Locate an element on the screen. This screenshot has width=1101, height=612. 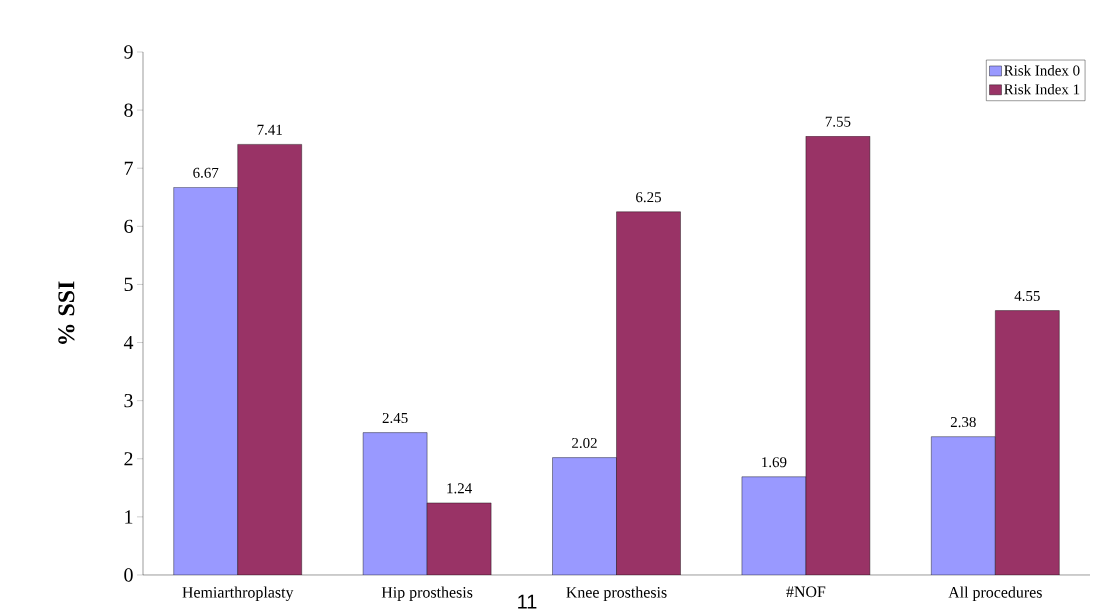
x-tick-label: Knee prosthesis is located at coordinates (616, 593).